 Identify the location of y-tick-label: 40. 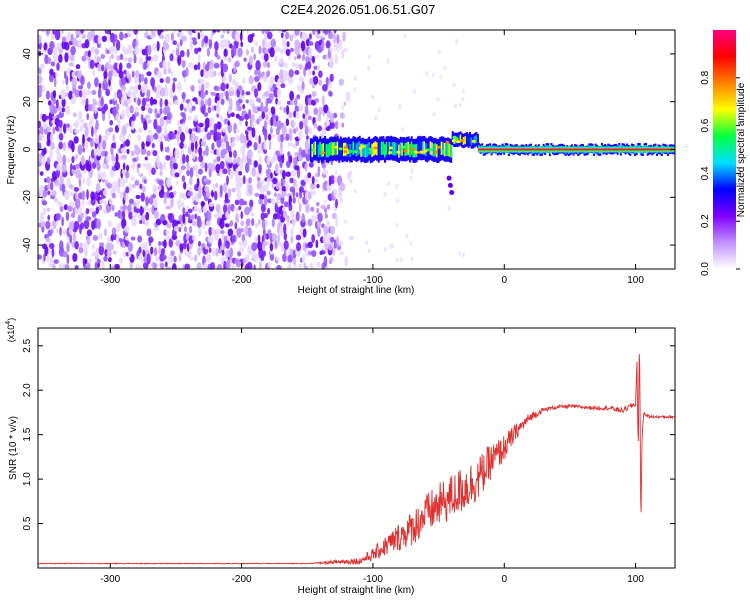
(27, 54).